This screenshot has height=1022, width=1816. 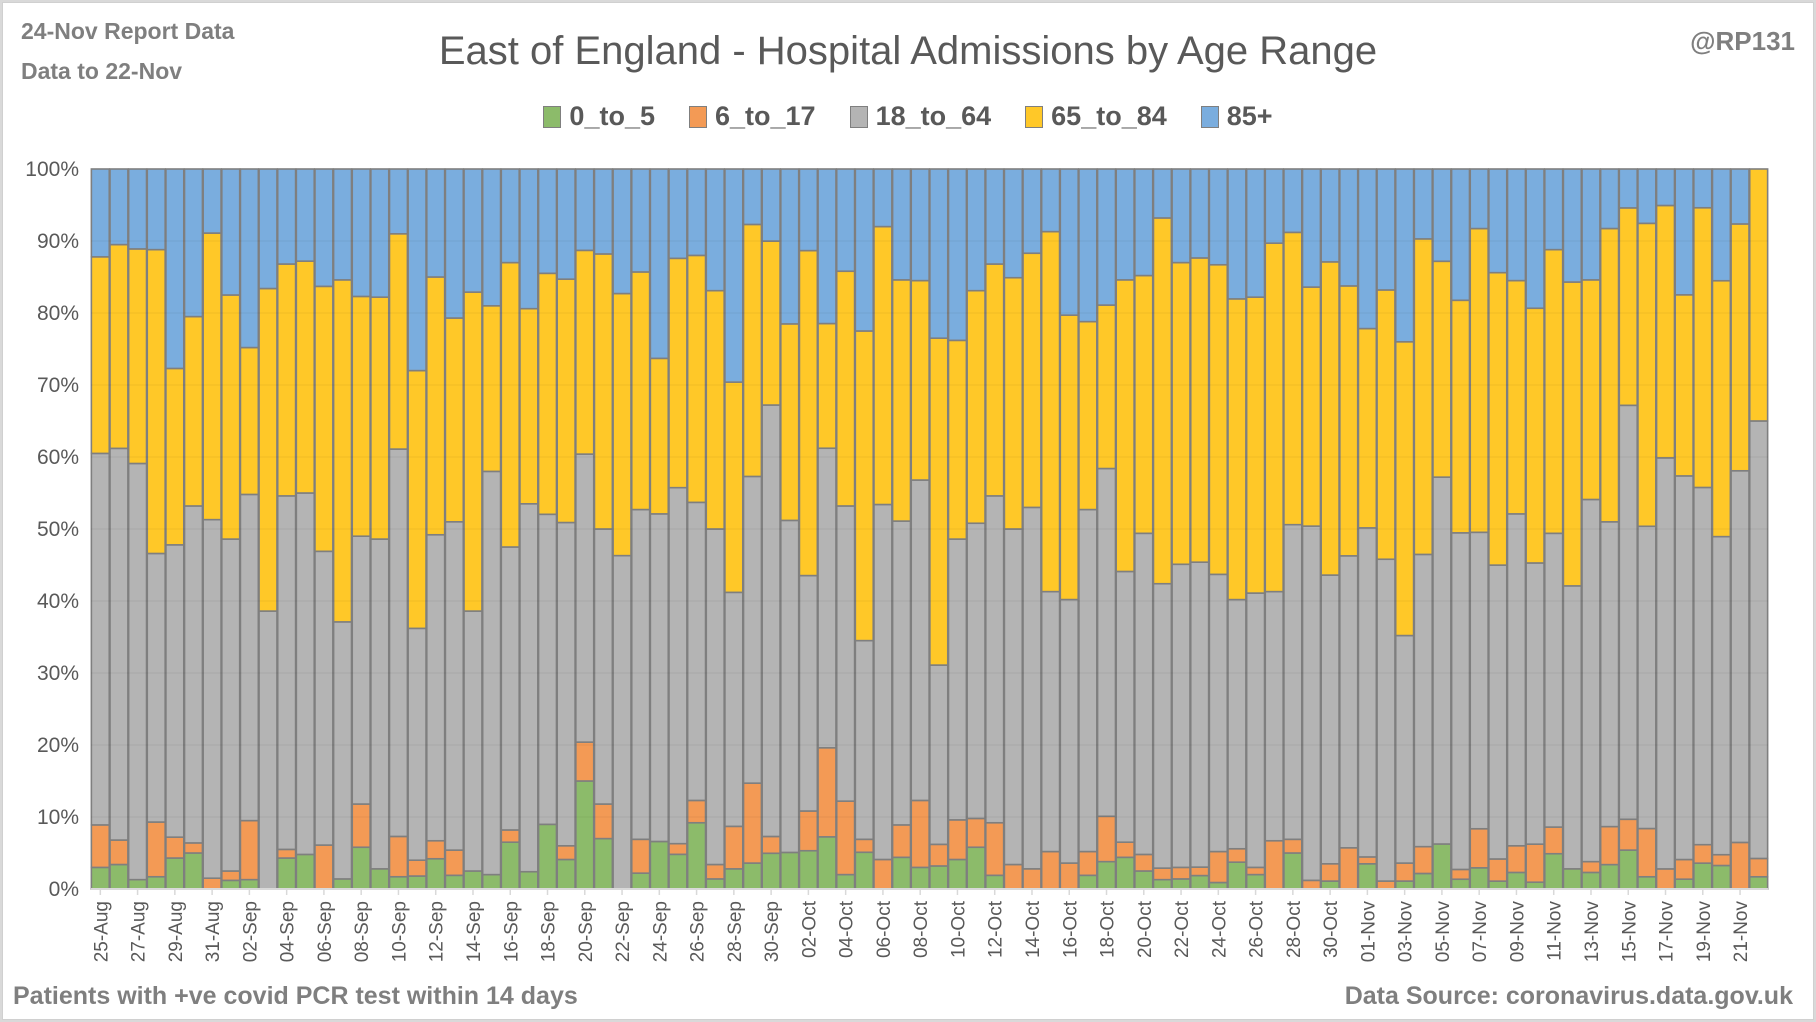 I want to click on x-tick-label: 13-Nov, so click(x=1592, y=932).